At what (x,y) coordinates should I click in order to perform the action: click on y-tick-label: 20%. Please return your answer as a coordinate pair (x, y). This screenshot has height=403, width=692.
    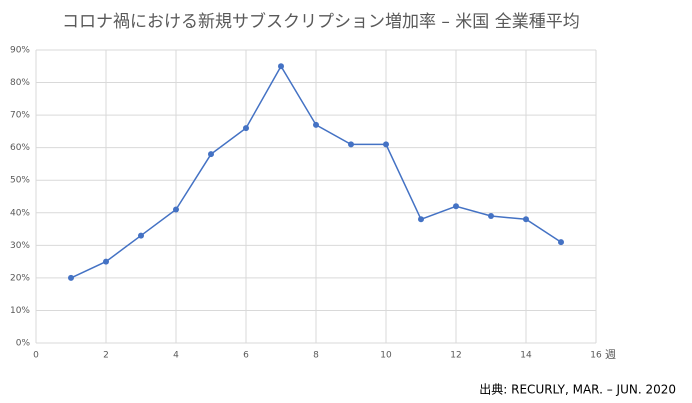
    Looking at the image, I should click on (20, 278).